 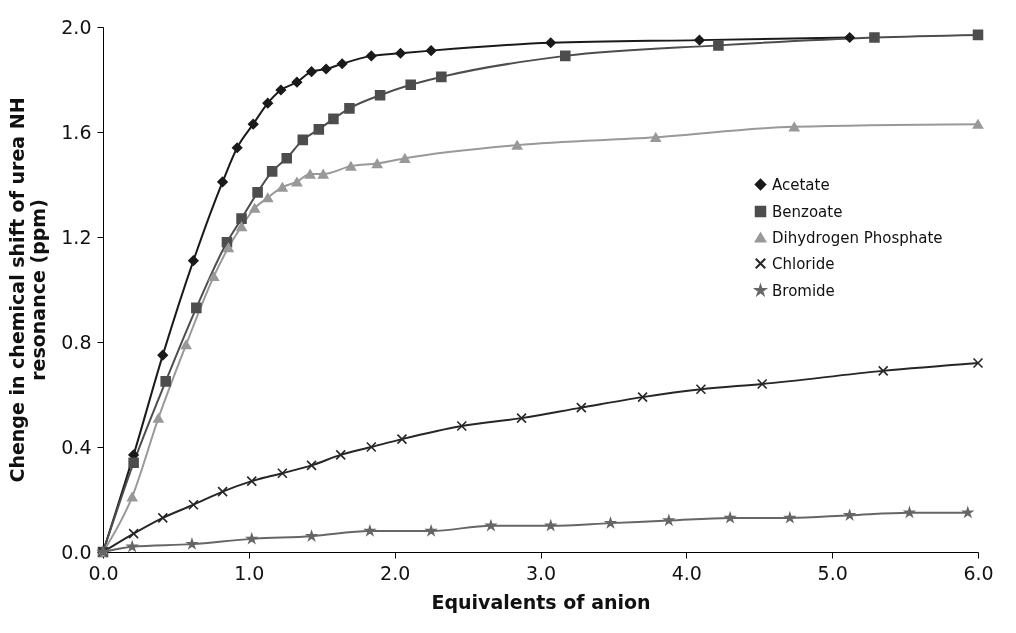 I want to click on x-tick-label: 4.0, so click(x=686, y=572).